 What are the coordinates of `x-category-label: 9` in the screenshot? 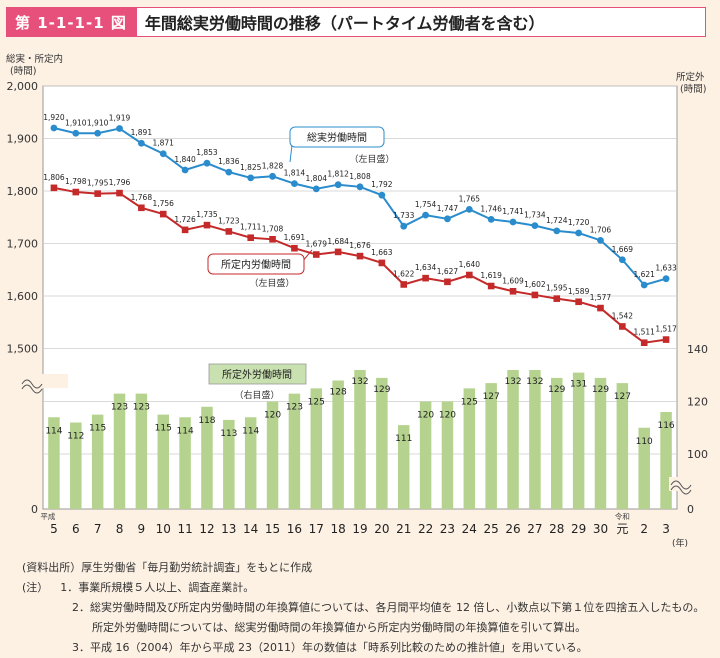 It's located at (142, 529).